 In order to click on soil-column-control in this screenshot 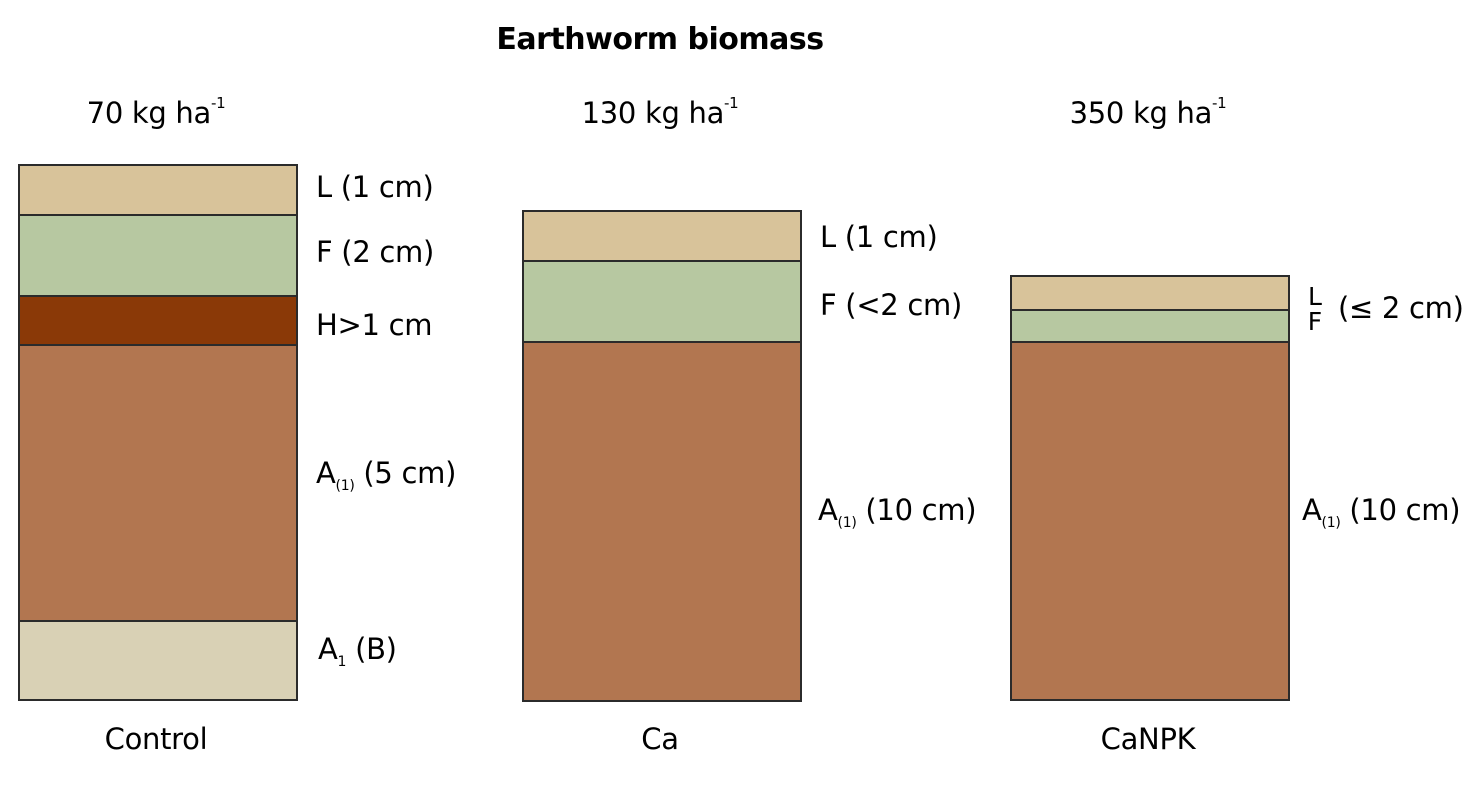, I will do `click(158, 432)`.